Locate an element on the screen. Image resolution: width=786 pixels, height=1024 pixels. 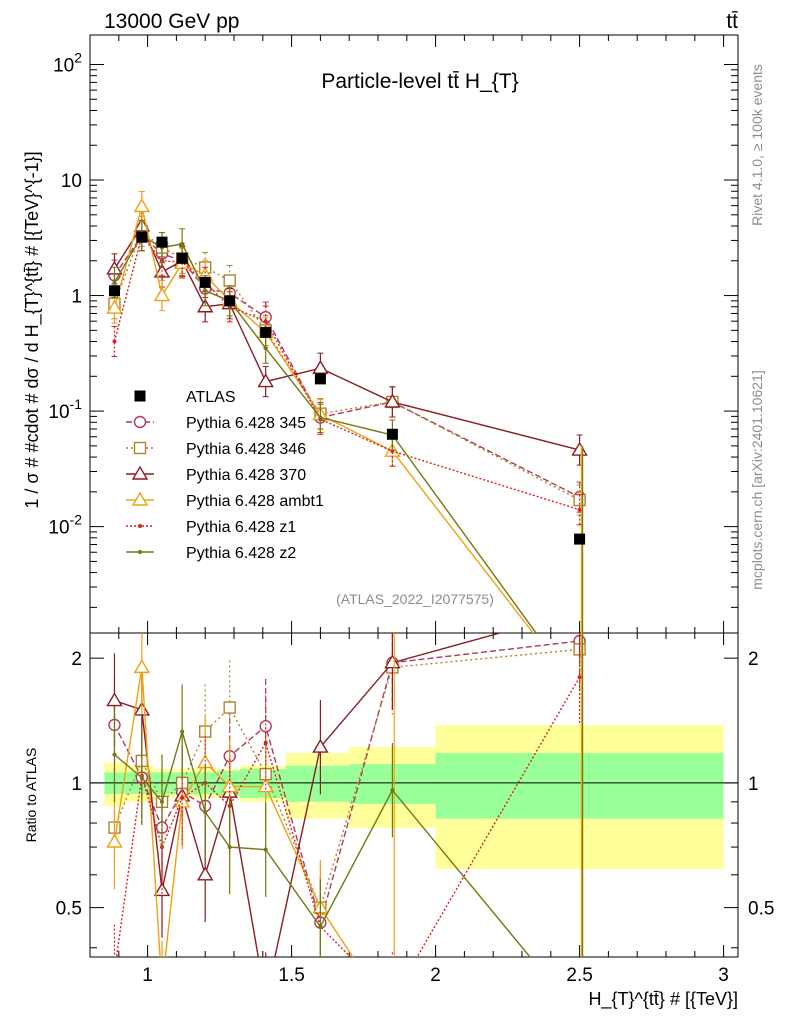
legend-label: Pythia 6.428 370 is located at coordinates (246, 475).